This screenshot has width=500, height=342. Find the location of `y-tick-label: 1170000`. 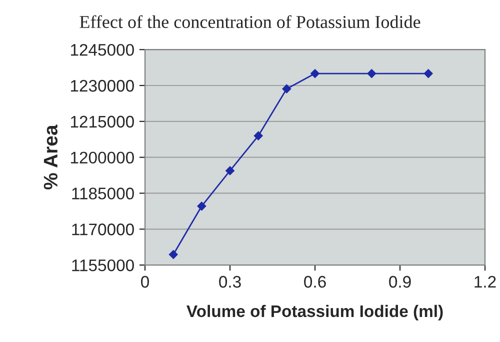

y-tick-label: 1170000 is located at coordinates (103, 230).